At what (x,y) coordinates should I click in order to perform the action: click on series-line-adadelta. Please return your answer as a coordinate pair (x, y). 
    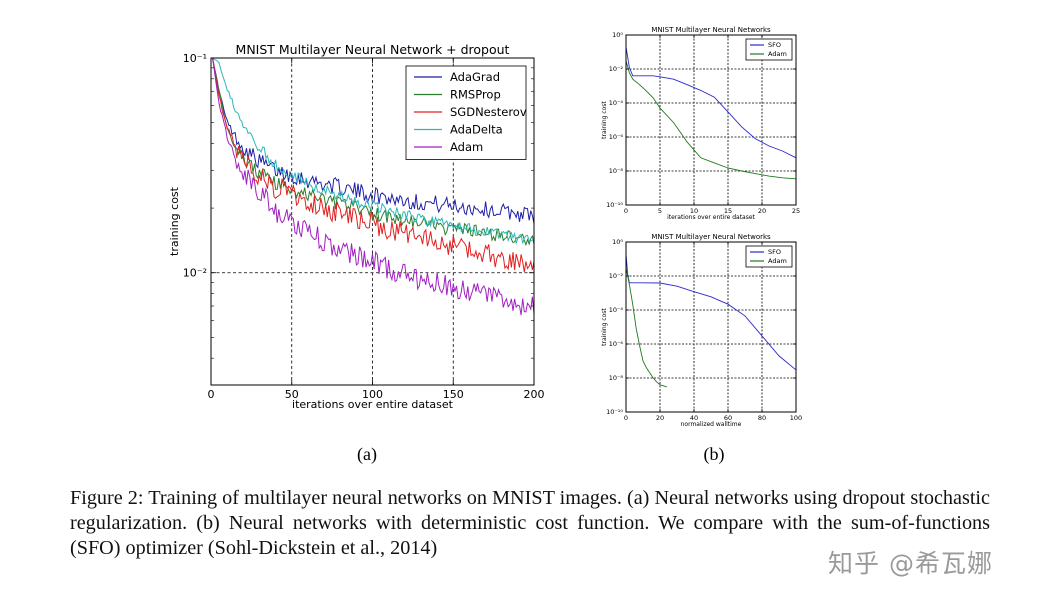
    Looking at the image, I should click on (373, 152).